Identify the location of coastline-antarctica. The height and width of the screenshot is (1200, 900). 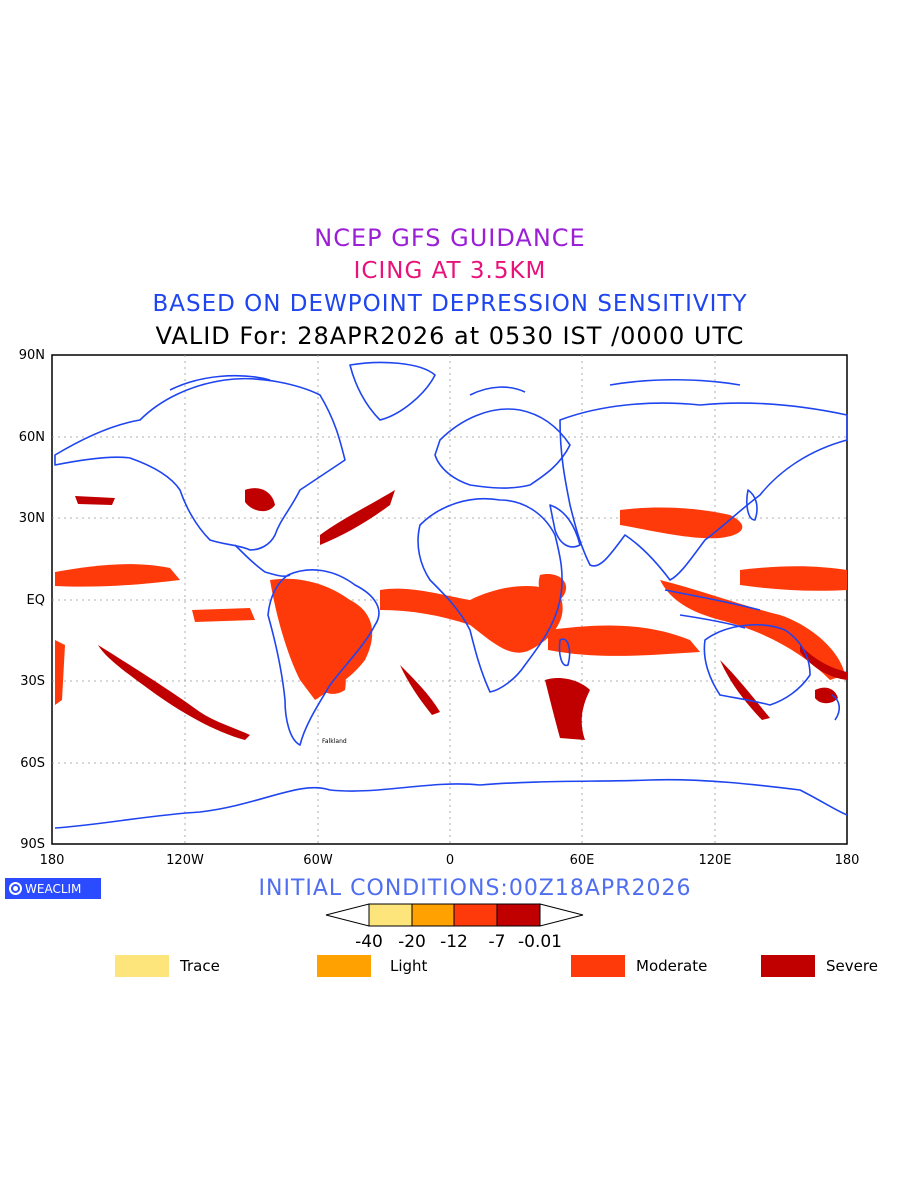
(451, 803).